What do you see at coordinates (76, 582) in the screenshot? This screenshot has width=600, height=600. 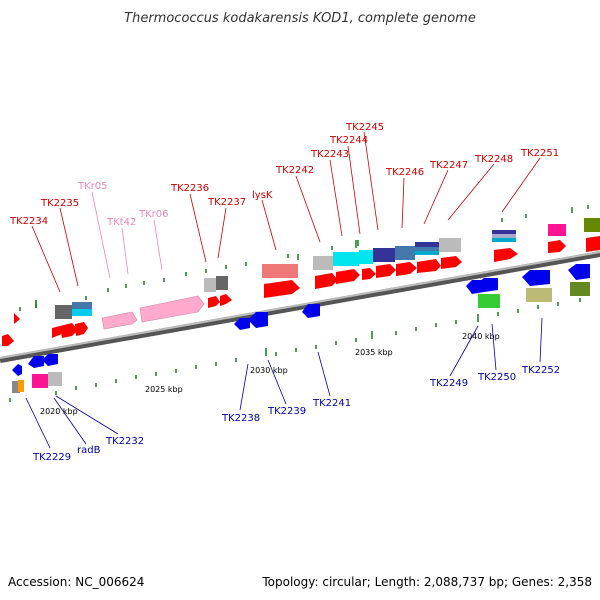 I see `accession-text: Accession: NC_006624` at bounding box center [76, 582].